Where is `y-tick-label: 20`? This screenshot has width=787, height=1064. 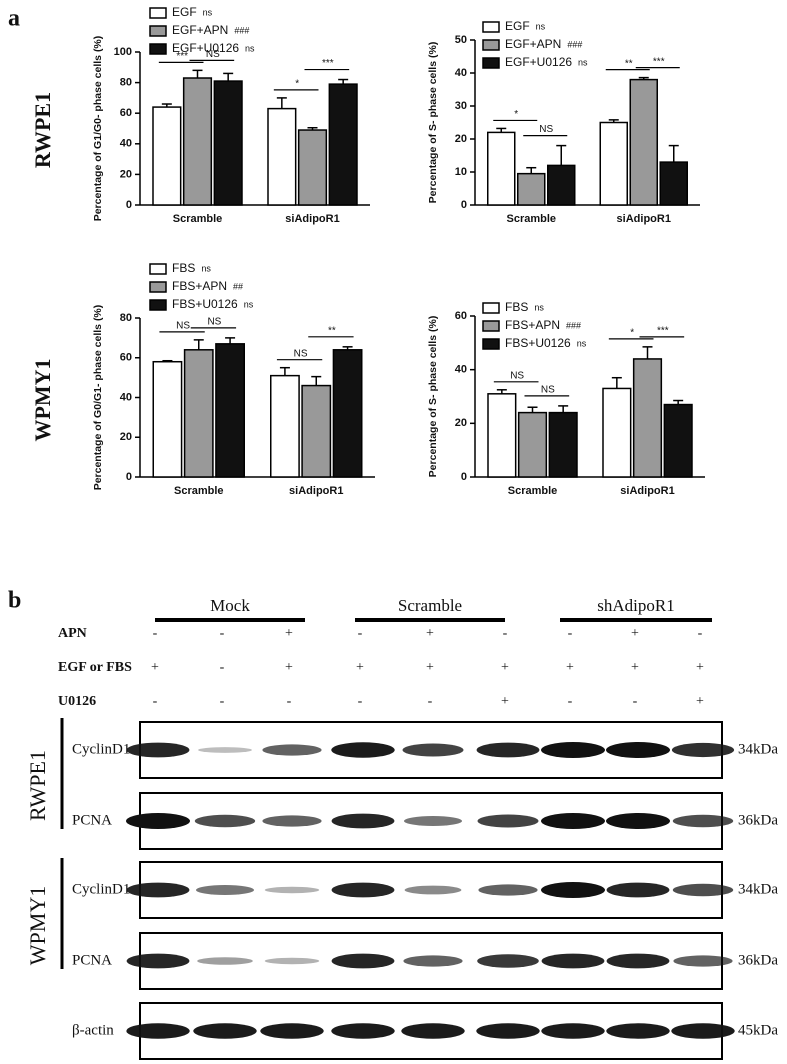 y-tick-label: 20 is located at coordinates (126, 174).